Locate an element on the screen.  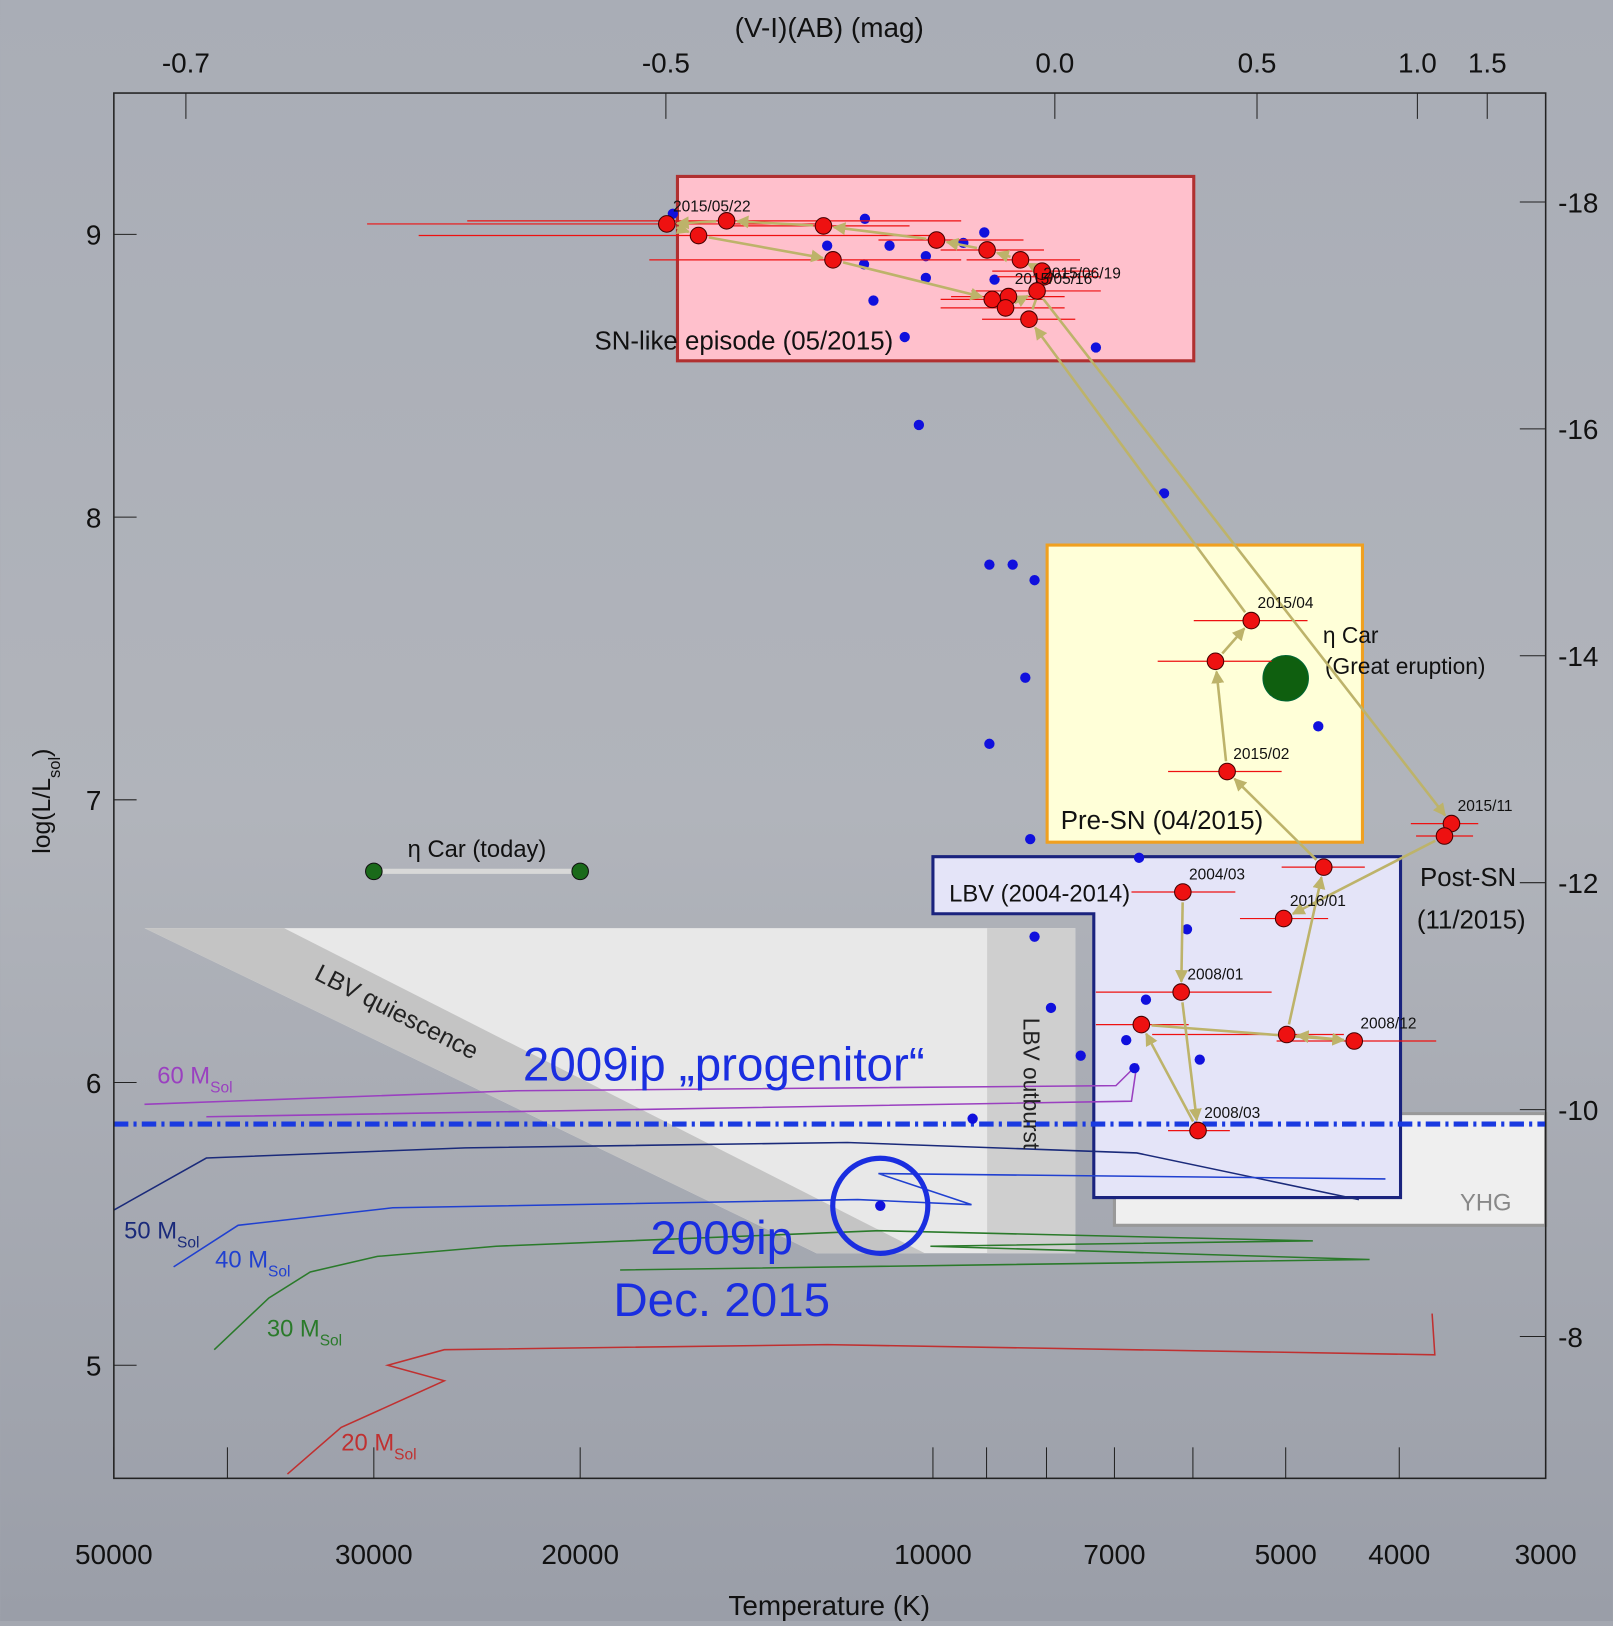
track-label: 30 MSol is located at coordinates (304, 1333).